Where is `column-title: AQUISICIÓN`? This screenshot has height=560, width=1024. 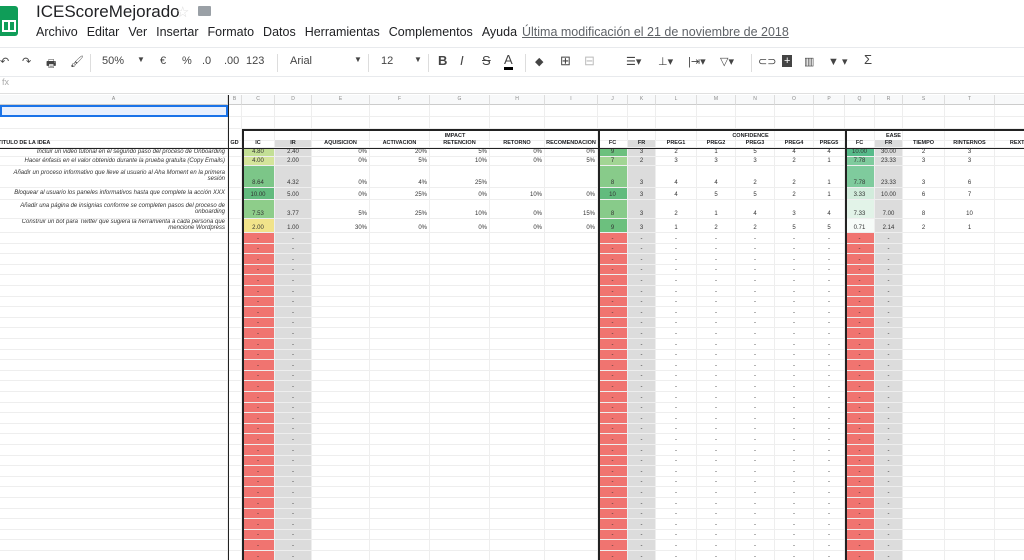
column-title: AQUISICIÓN is located at coordinates (341, 144).